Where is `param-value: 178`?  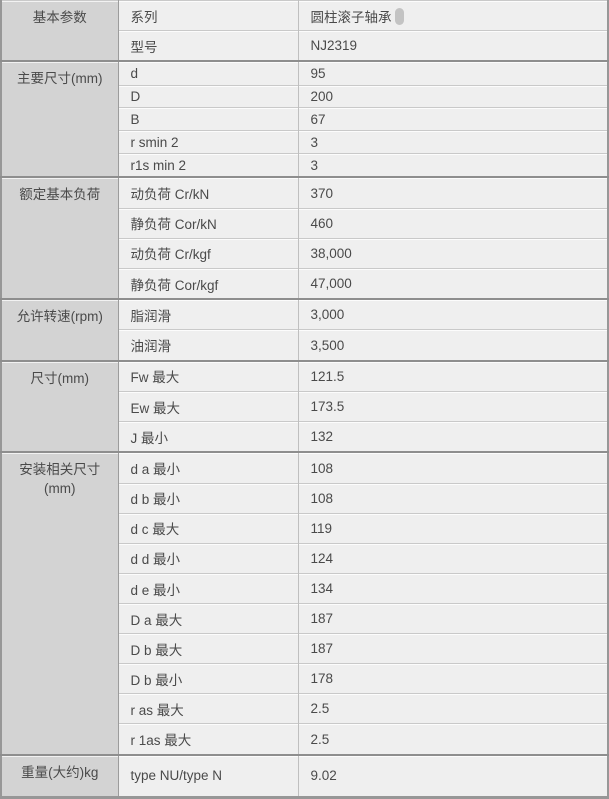 param-value: 178 is located at coordinates (452, 678).